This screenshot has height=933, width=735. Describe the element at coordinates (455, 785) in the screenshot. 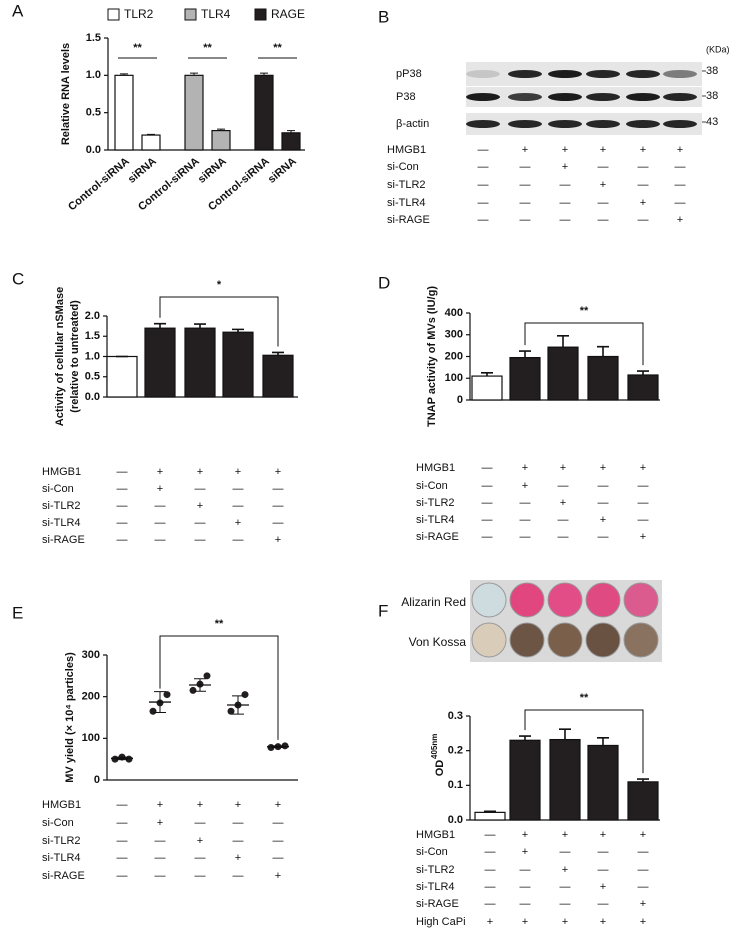

I see `y-tick-label: 0.1` at that location.